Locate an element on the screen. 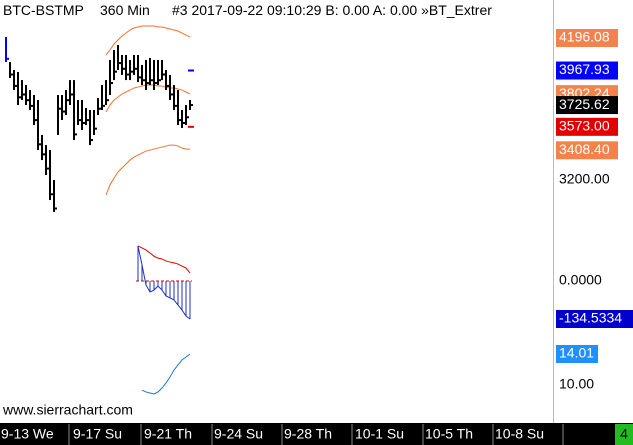 This screenshot has height=445, width=633. date-label: 9-24 Su is located at coordinates (238, 434).